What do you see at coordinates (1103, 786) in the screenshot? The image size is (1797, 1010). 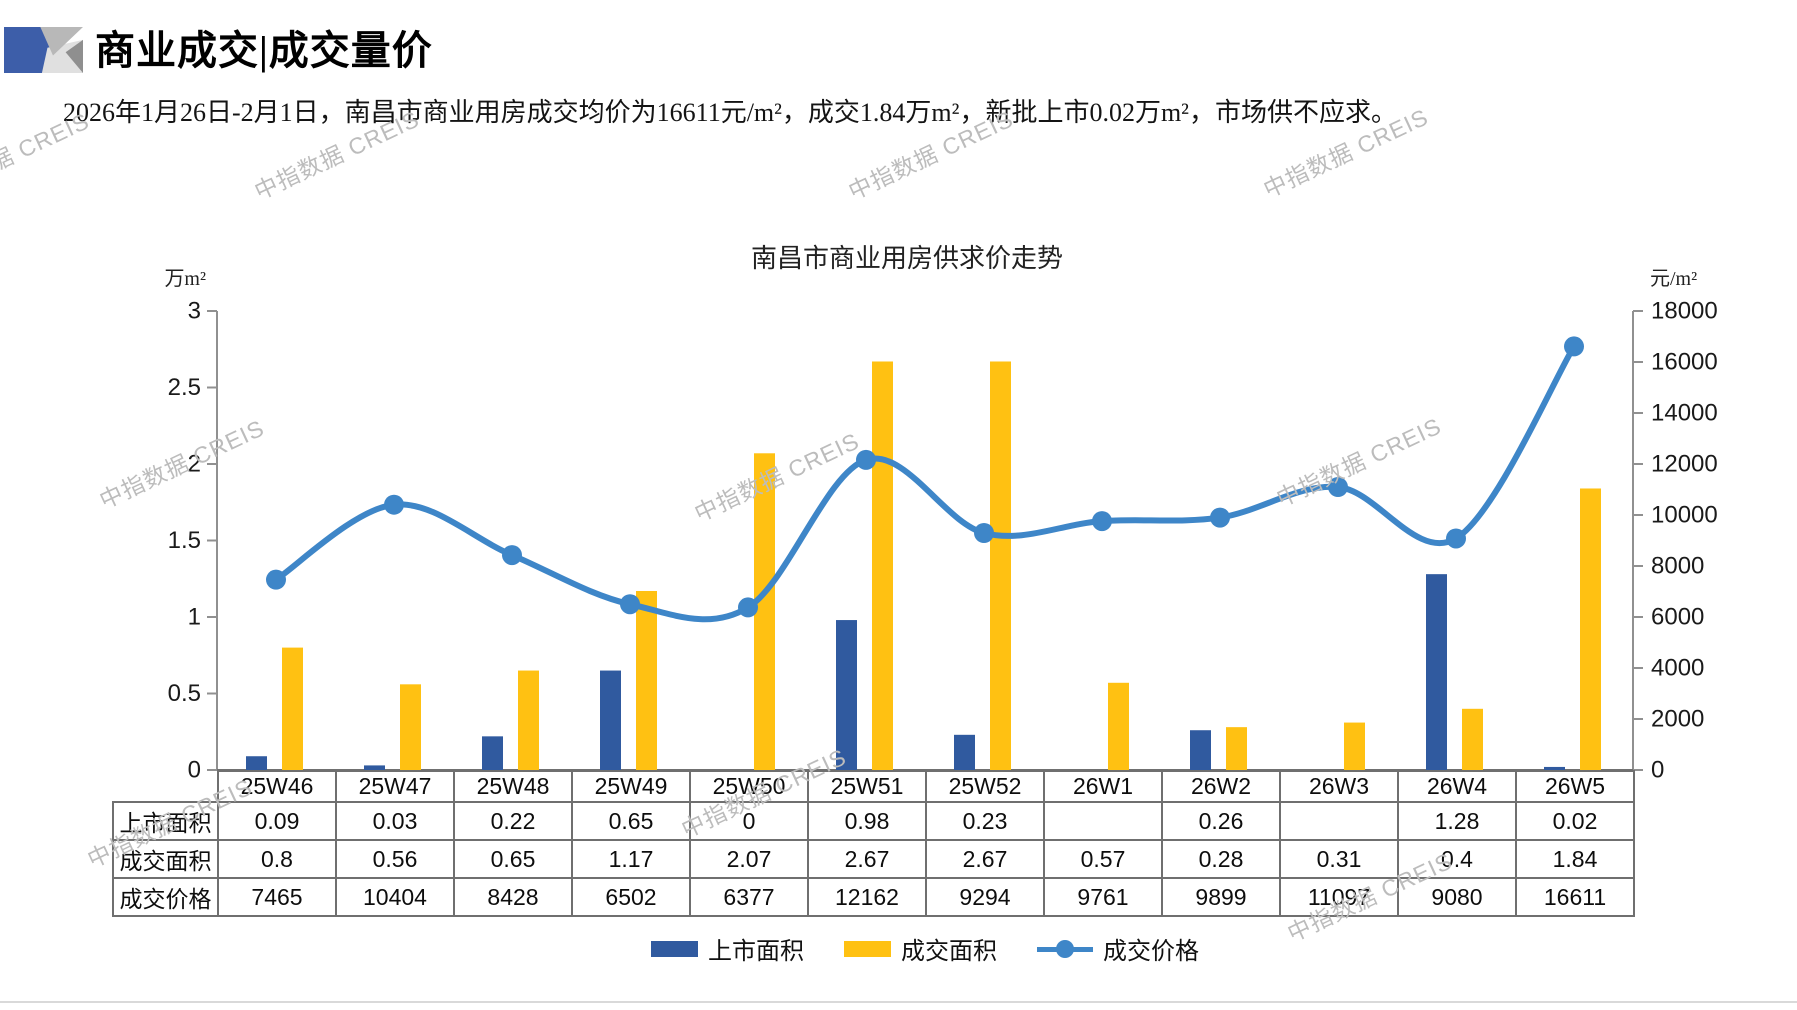 I see `category-cell: 26W1` at bounding box center [1103, 786].